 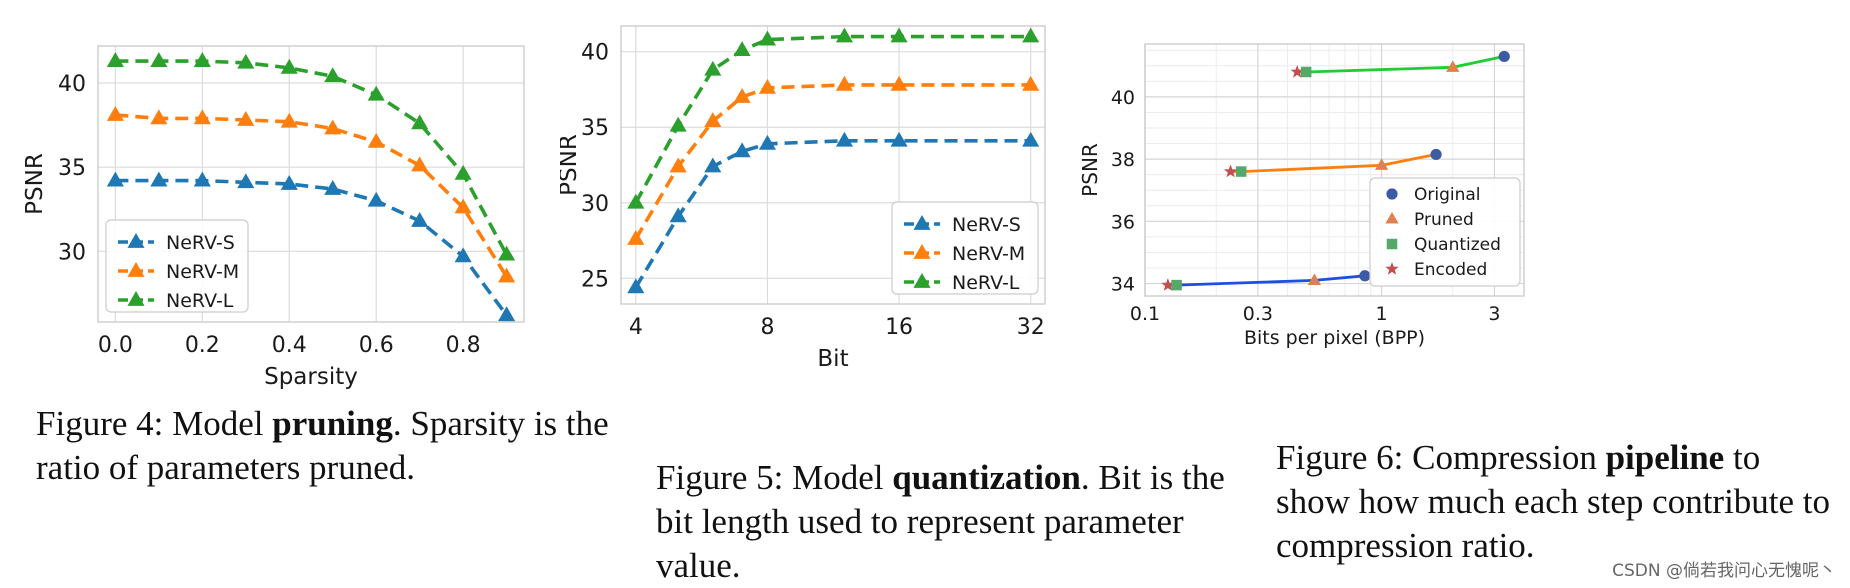 I want to click on x-tick-label: 4, so click(x=636, y=327).